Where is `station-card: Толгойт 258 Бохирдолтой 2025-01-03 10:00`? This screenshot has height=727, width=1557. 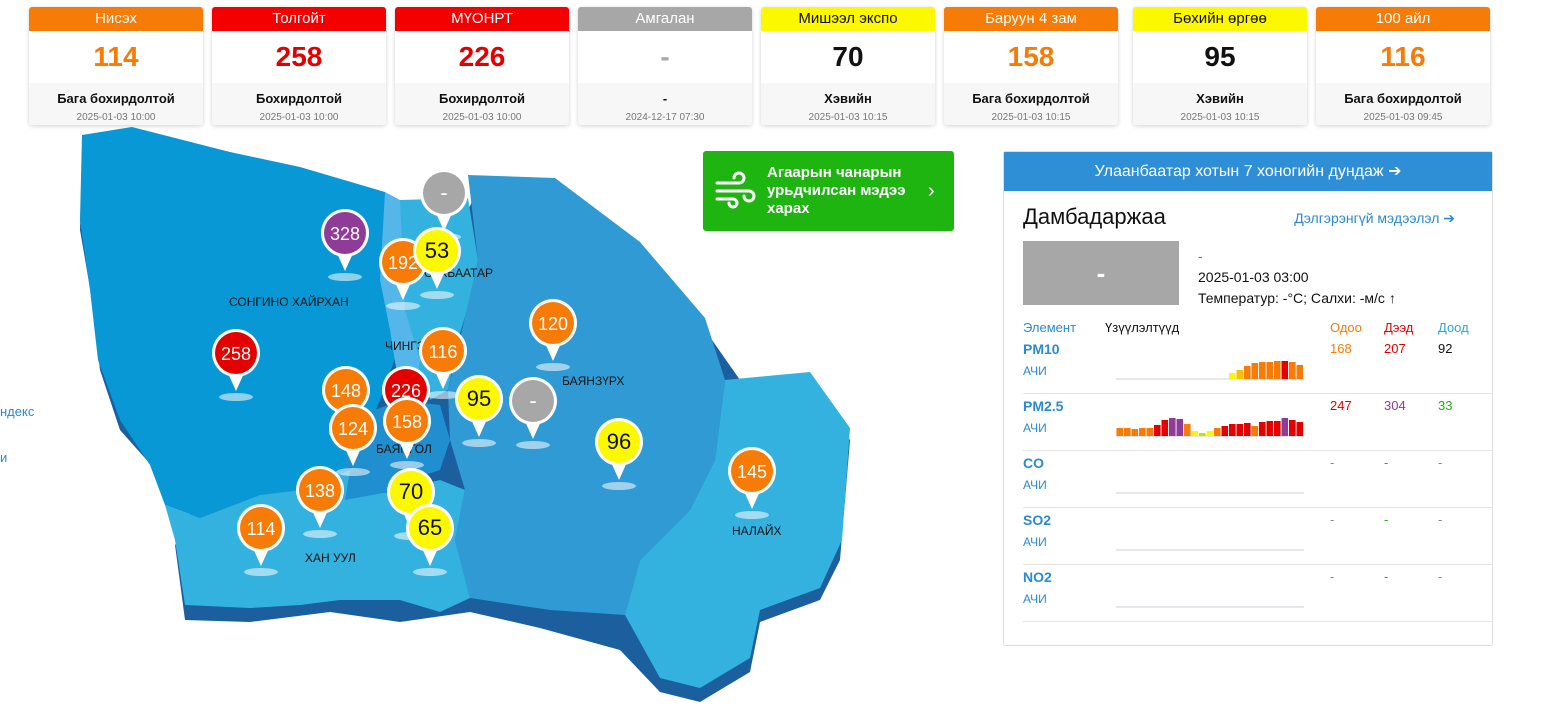 station-card: Толгойт 258 Бохирдолтой 2025-01-03 10:00 is located at coordinates (299, 66).